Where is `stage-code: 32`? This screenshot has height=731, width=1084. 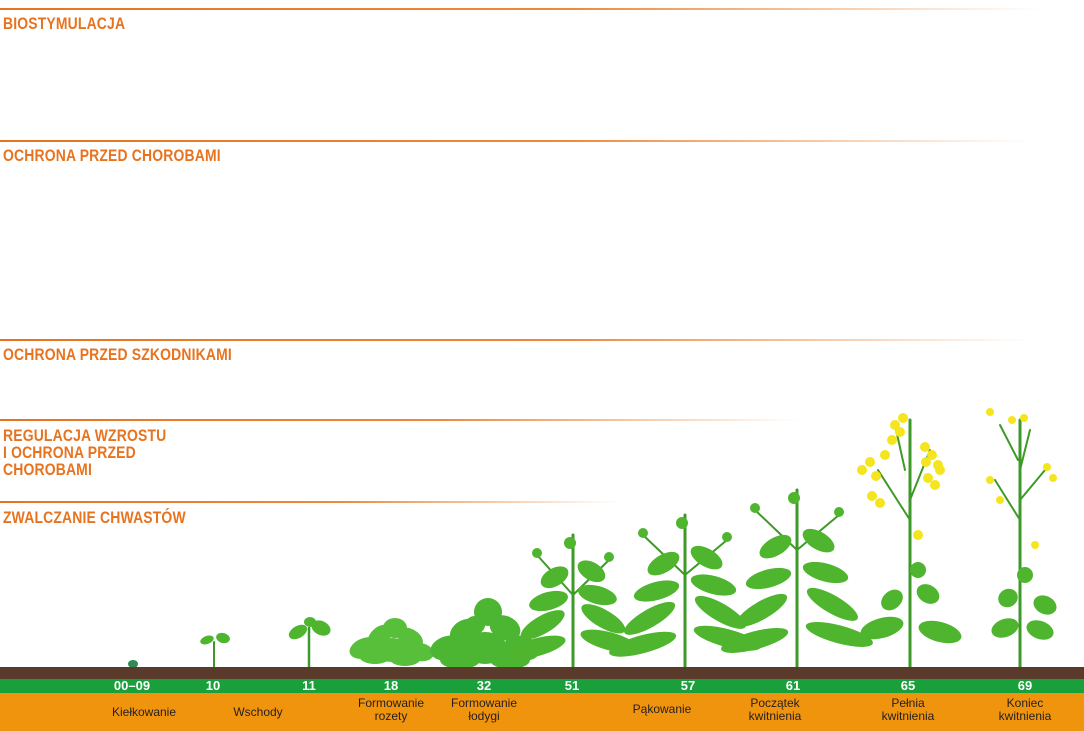 stage-code: 32 is located at coordinates (484, 685).